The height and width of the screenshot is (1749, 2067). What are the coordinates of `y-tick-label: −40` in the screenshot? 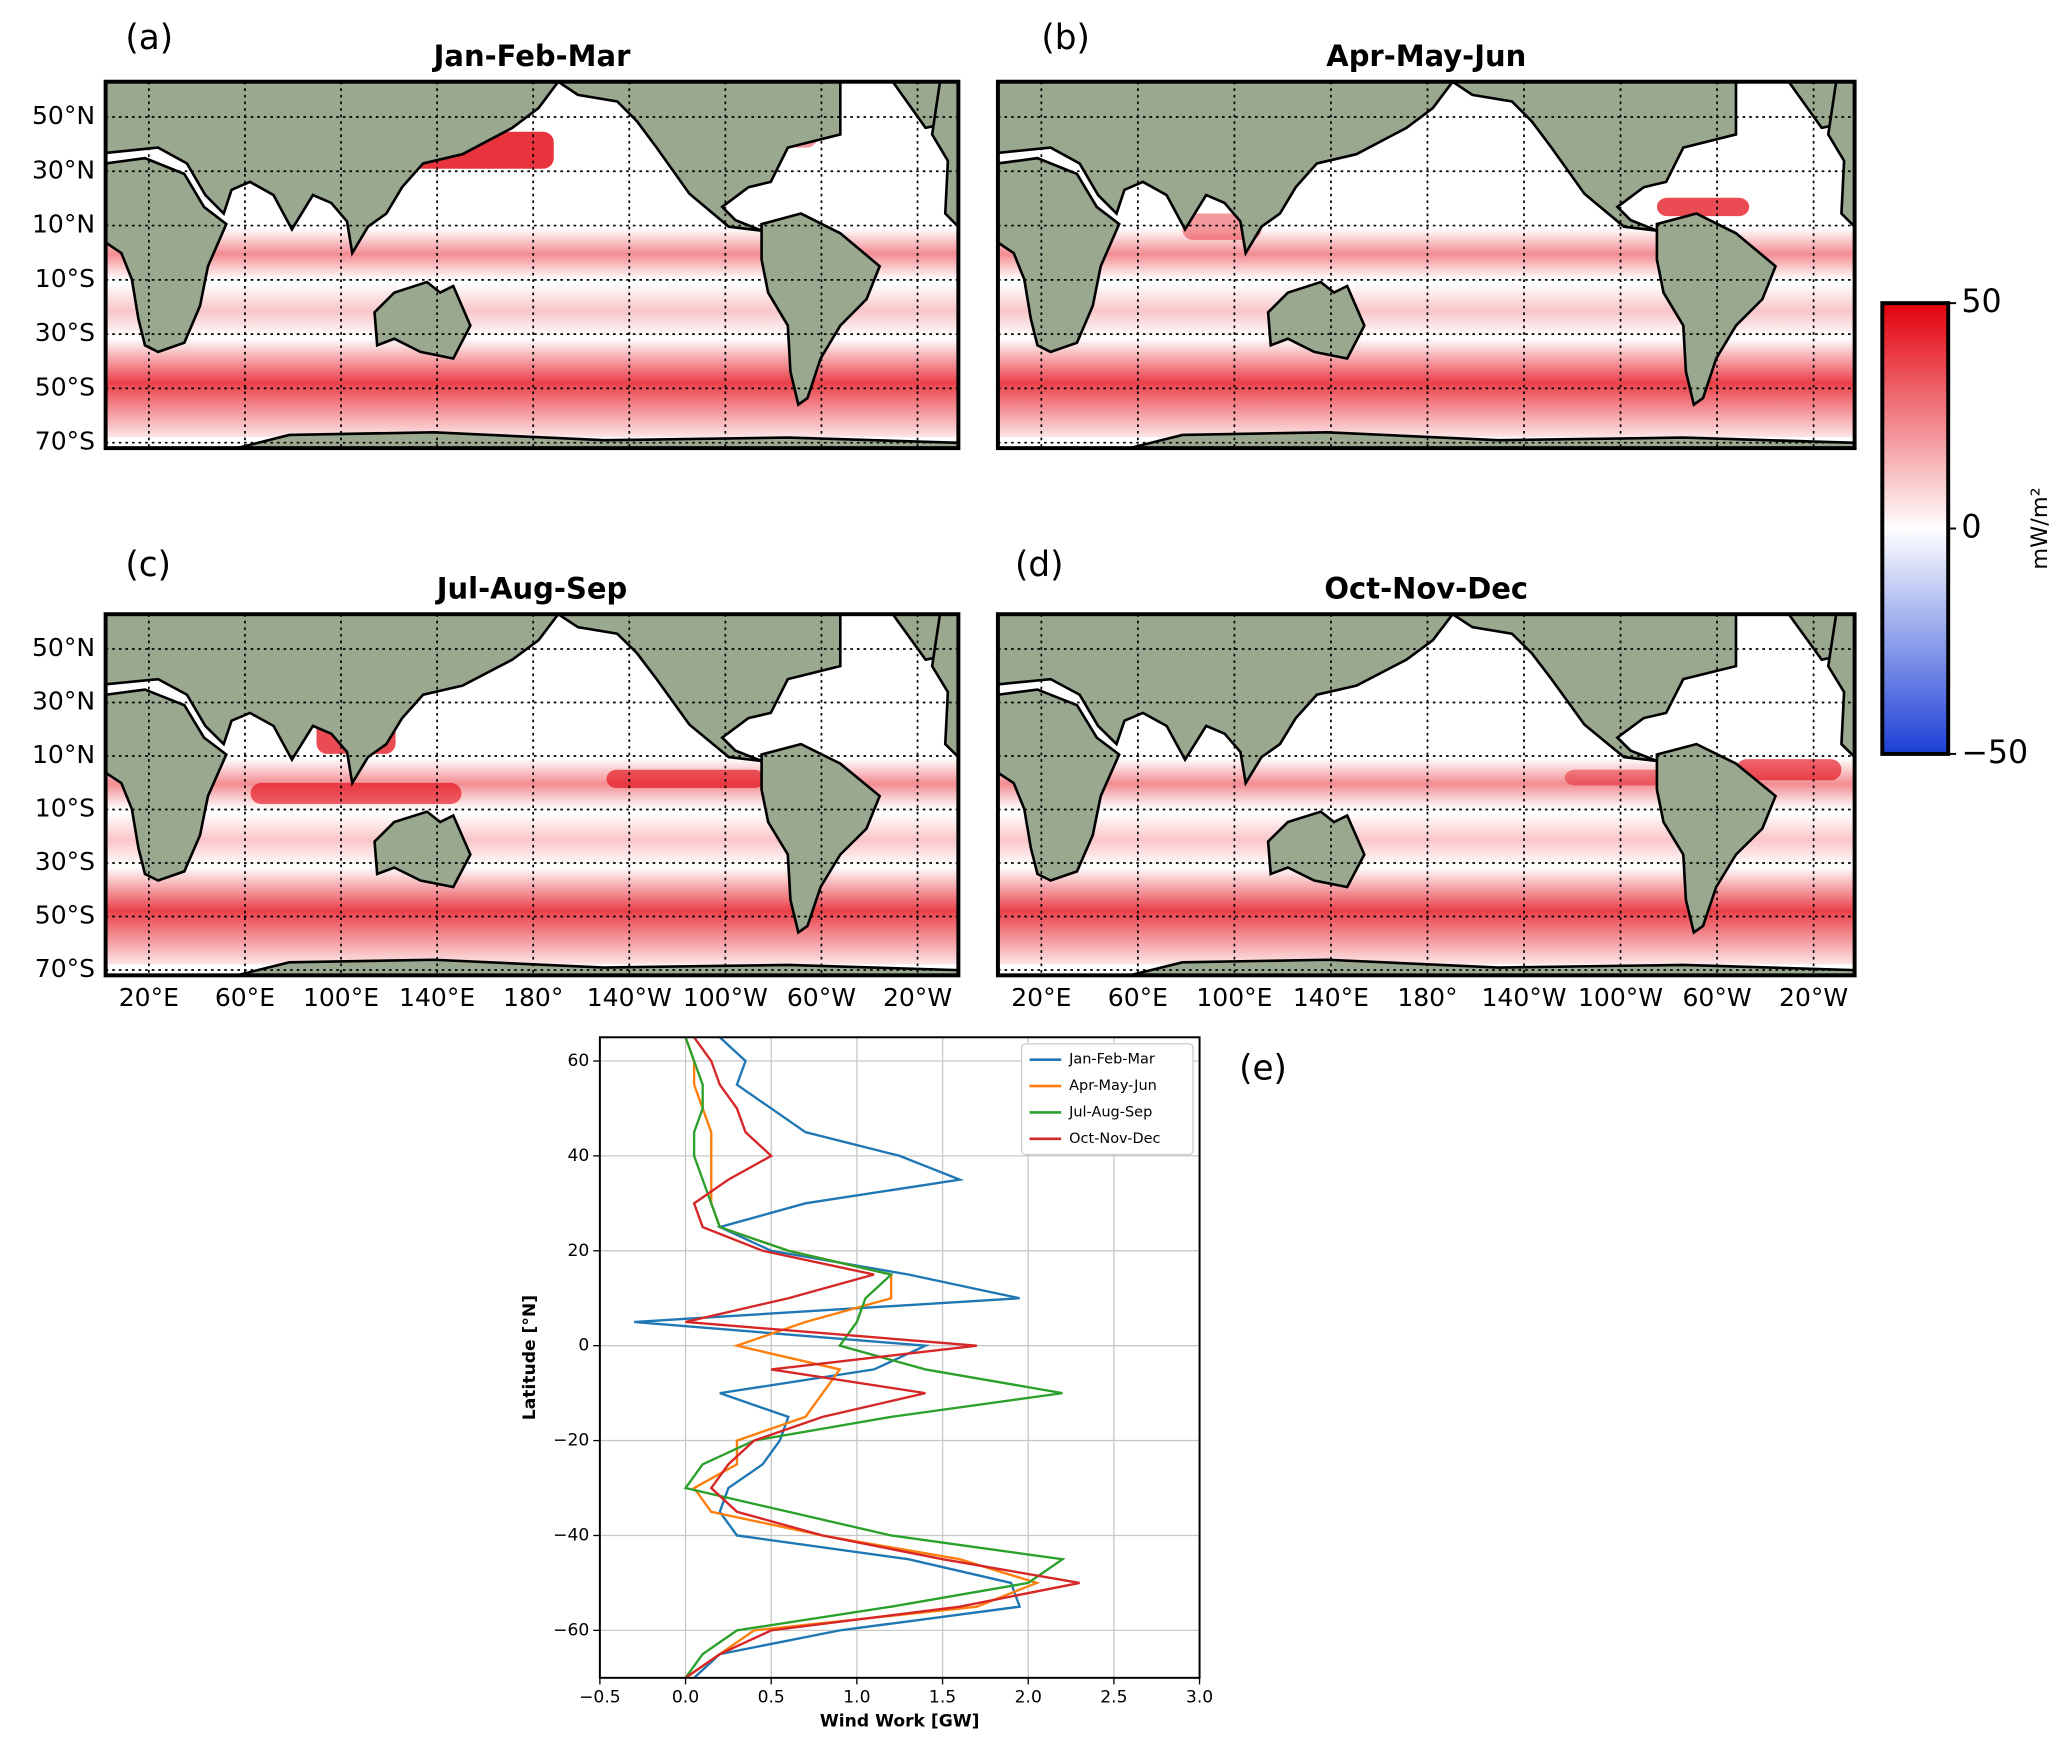 It's located at (571, 1535).